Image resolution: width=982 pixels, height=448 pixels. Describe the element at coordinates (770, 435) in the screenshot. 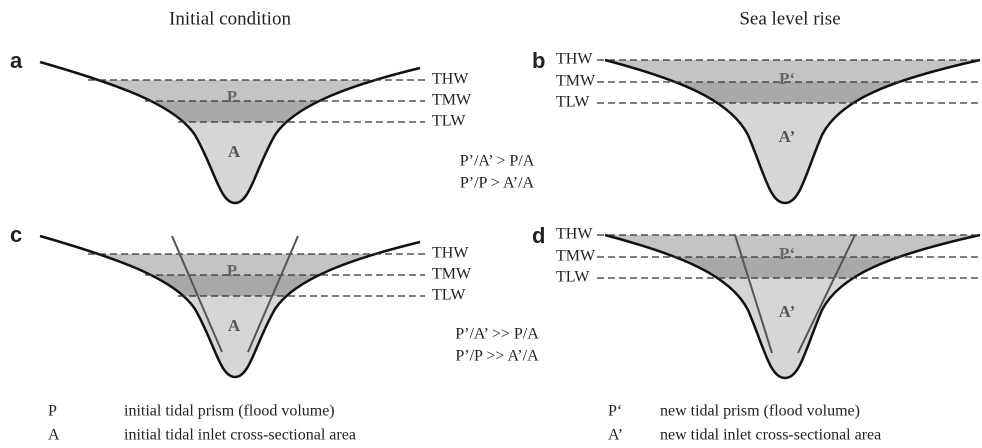

I see `legend-text: new tidal inlet cross-sectional area` at that location.